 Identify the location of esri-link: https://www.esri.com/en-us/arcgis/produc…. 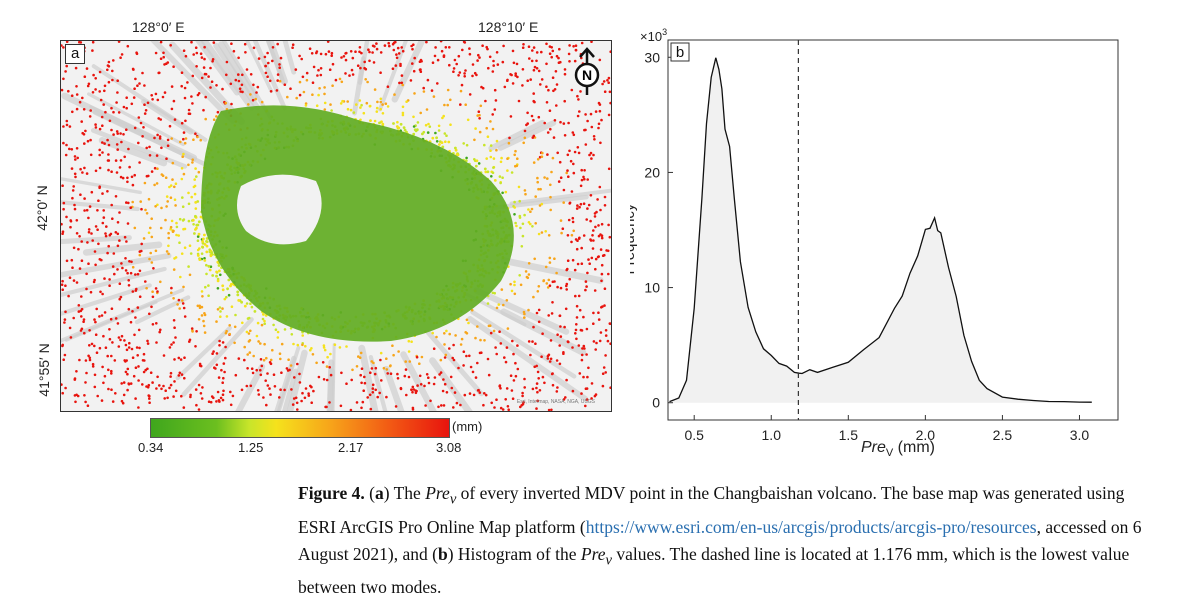
(811, 526).